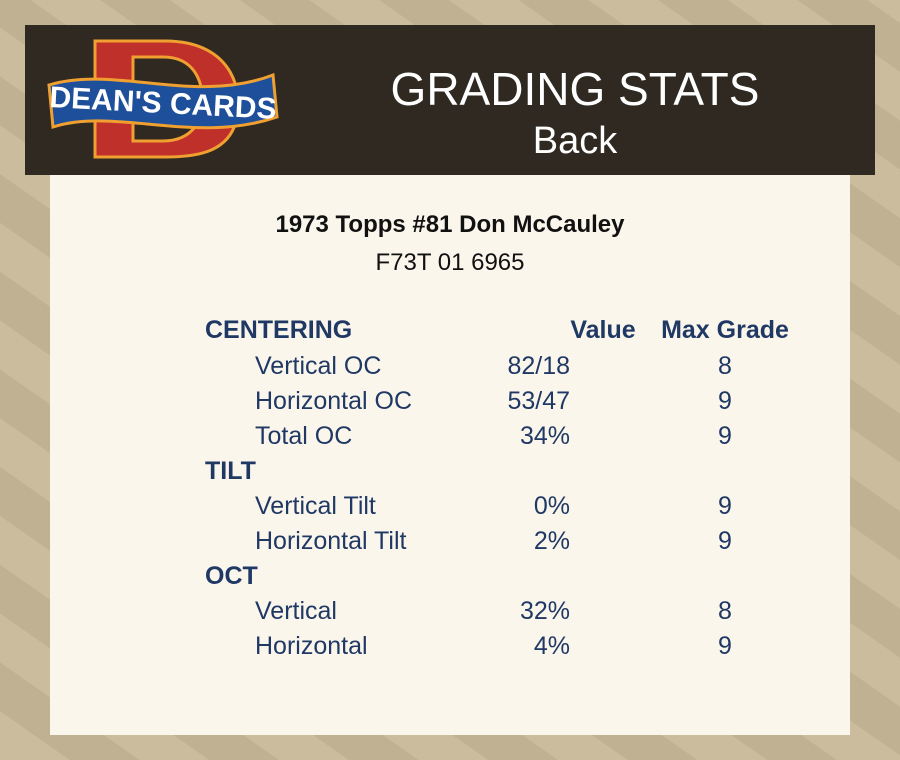 The width and height of the screenshot is (900, 760). Describe the element at coordinates (231, 576) in the screenshot. I see `section-label: OCT` at that location.